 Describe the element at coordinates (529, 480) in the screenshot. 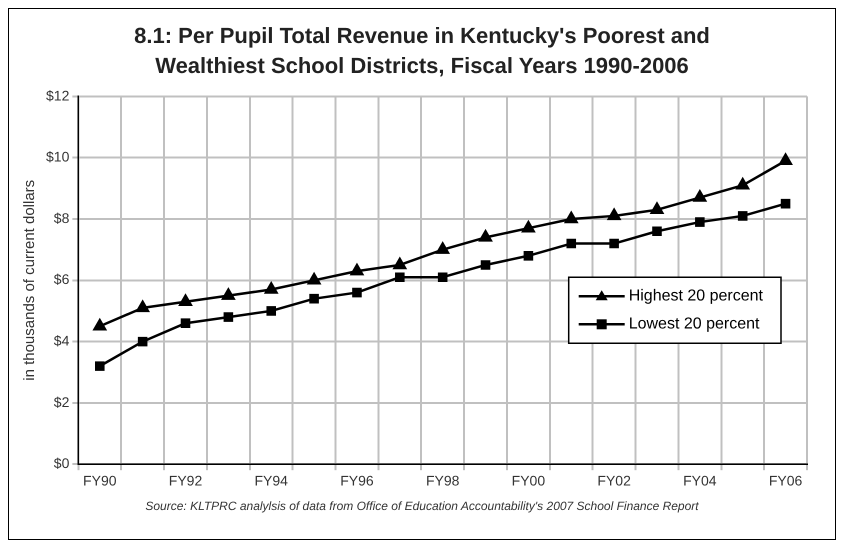

I see `x-tick-label: FY00` at that location.